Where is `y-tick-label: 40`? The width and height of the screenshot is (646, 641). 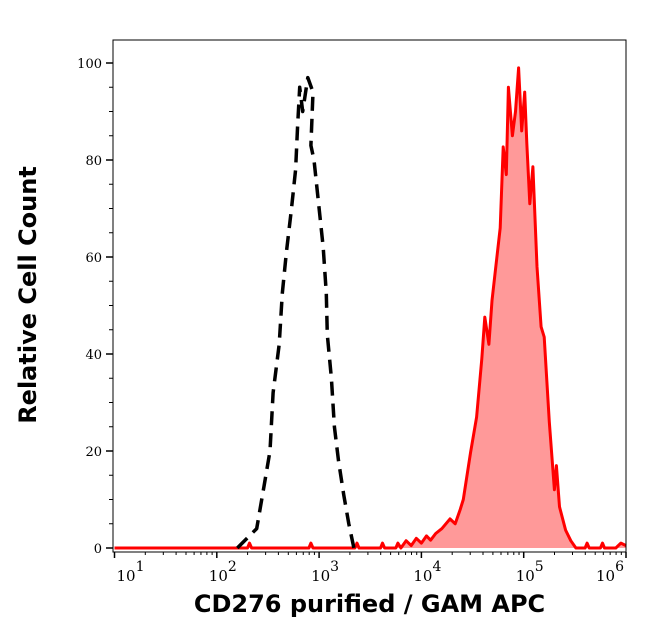
y-tick-label: 40 is located at coordinates (93, 355).